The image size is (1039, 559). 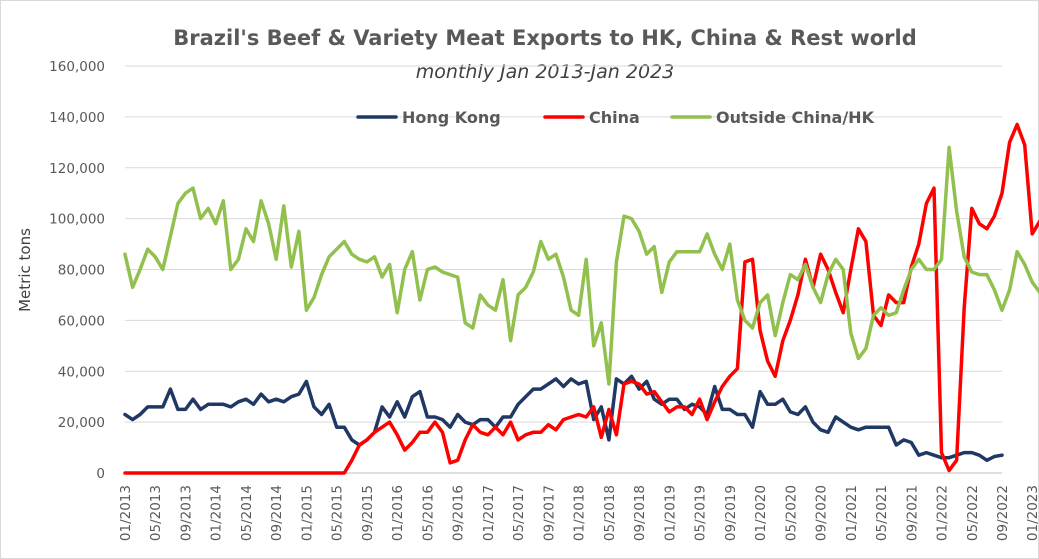 I want to click on x-tick-label: 01/2013, so click(x=126, y=513).